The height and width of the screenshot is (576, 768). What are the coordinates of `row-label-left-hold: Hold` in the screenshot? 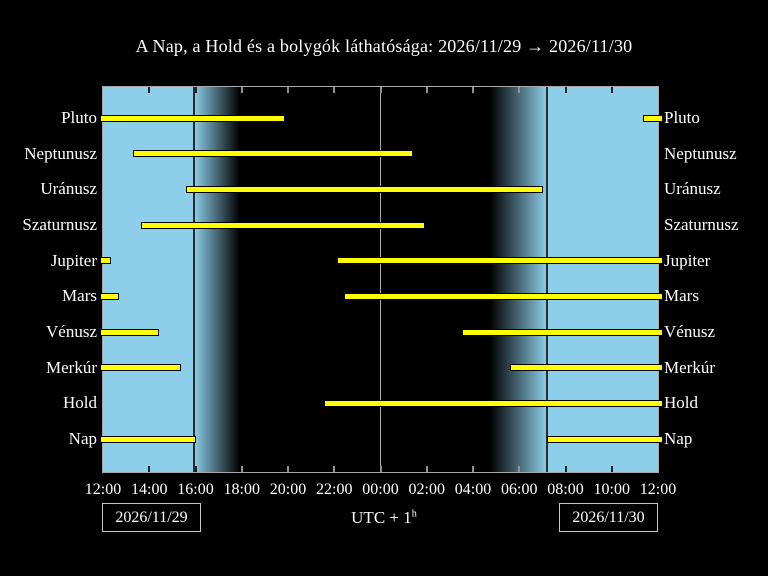 It's located at (80, 403).